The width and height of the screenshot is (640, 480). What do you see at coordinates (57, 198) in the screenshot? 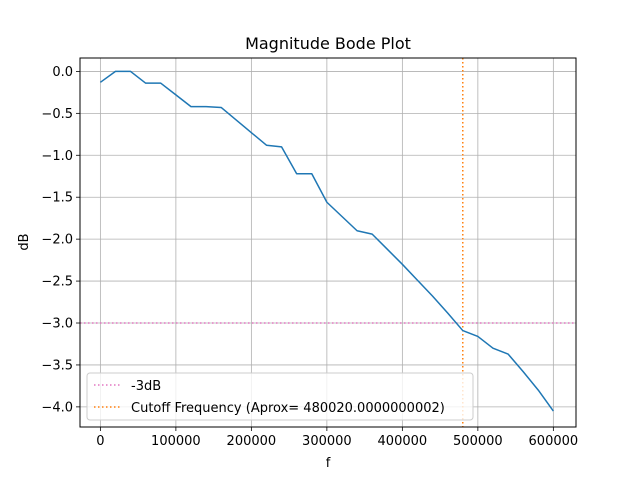
I see `y-tick-label: −1.5` at bounding box center [57, 198].